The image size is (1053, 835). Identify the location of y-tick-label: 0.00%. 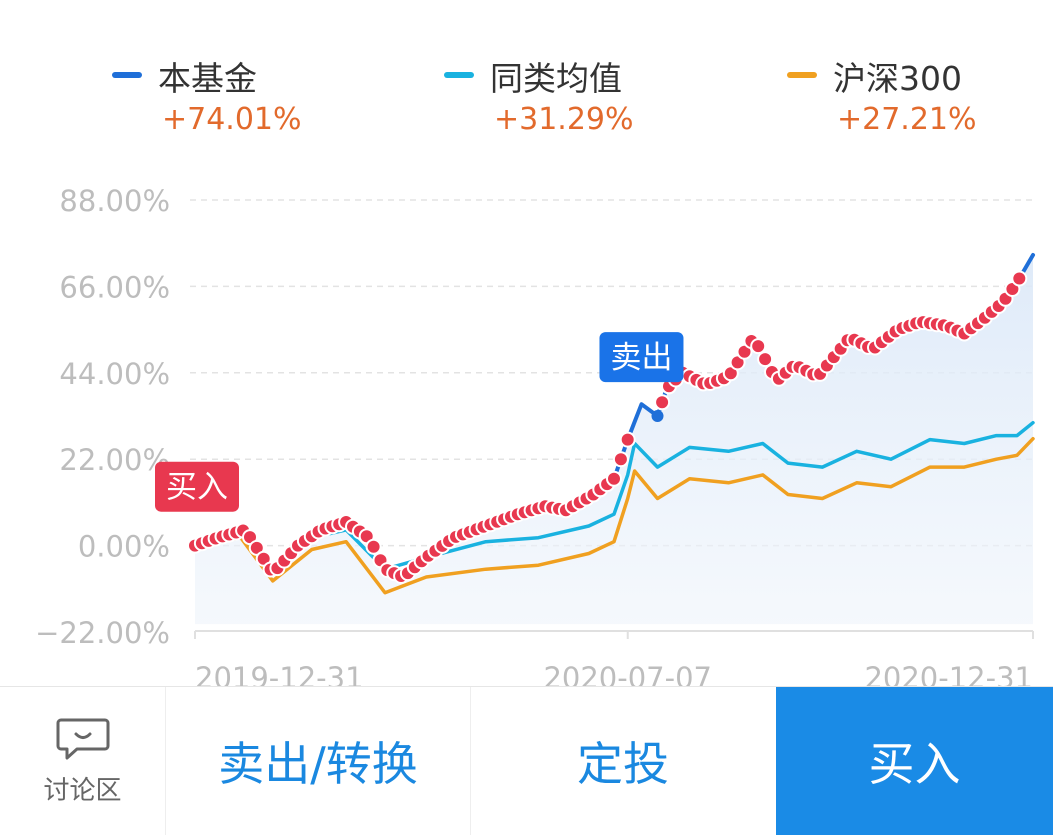
(124, 547).